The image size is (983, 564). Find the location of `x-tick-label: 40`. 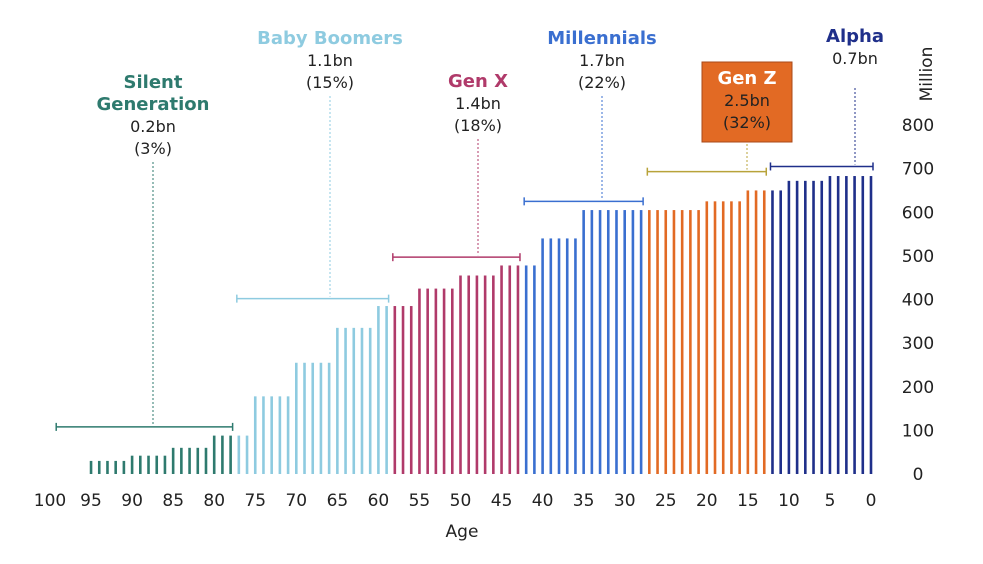

x-tick-label: 40 is located at coordinates (543, 501).